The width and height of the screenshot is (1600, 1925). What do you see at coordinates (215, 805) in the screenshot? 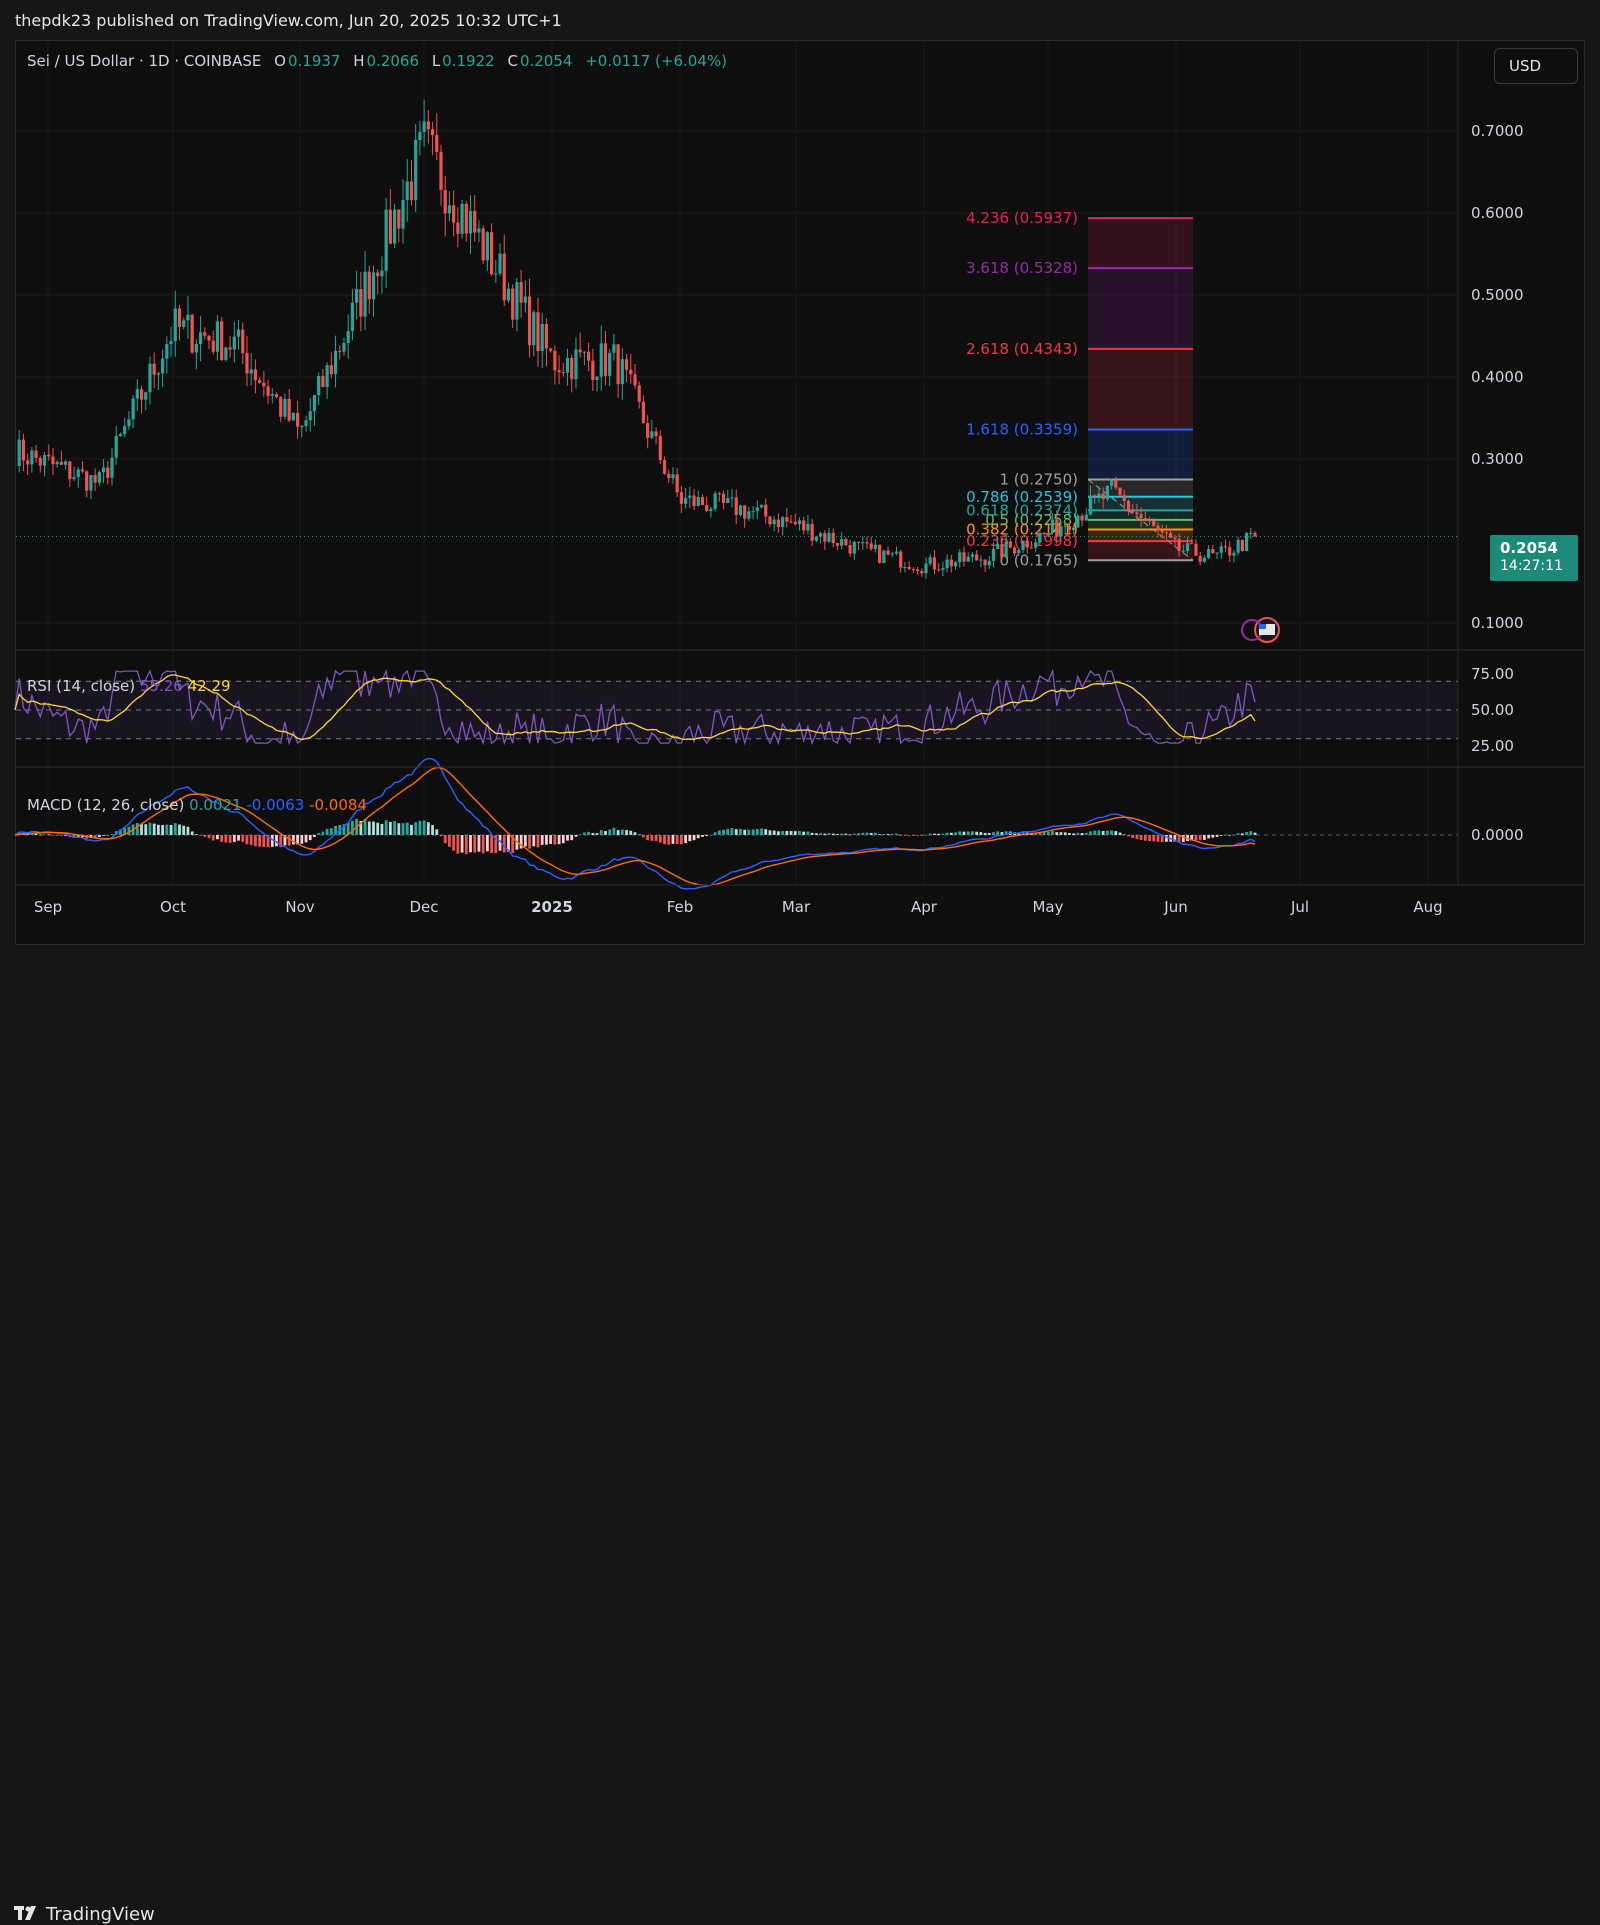
I see `macd-hist-value: 0.0021` at bounding box center [215, 805].